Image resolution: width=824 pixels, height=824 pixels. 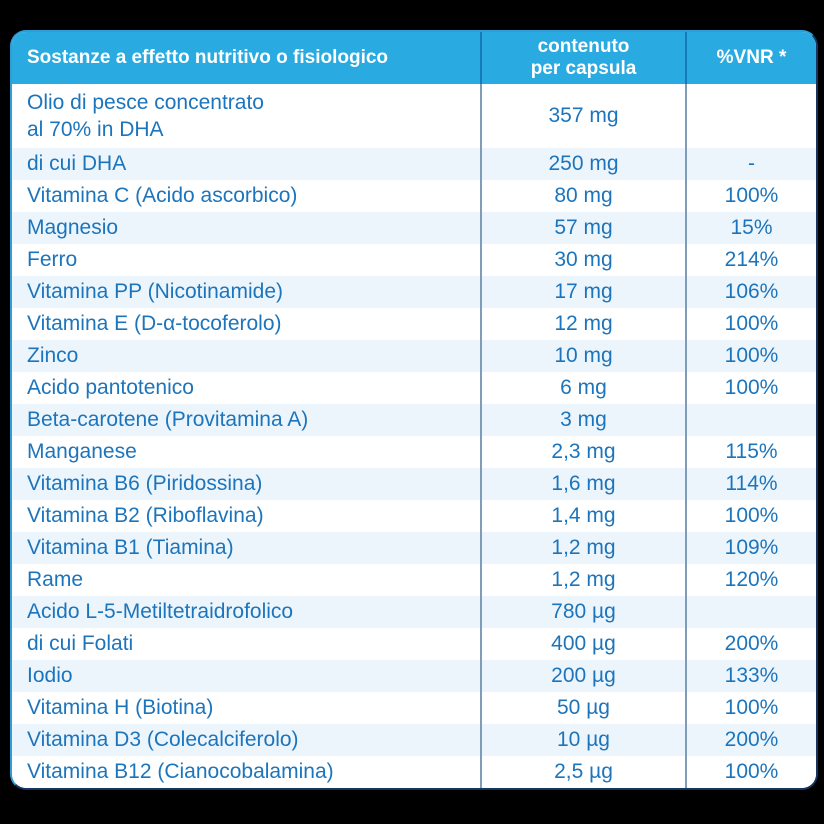 What do you see at coordinates (750, 580) in the screenshot?
I see `vnr-percentage-cell: 120%` at bounding box center [750, 580].